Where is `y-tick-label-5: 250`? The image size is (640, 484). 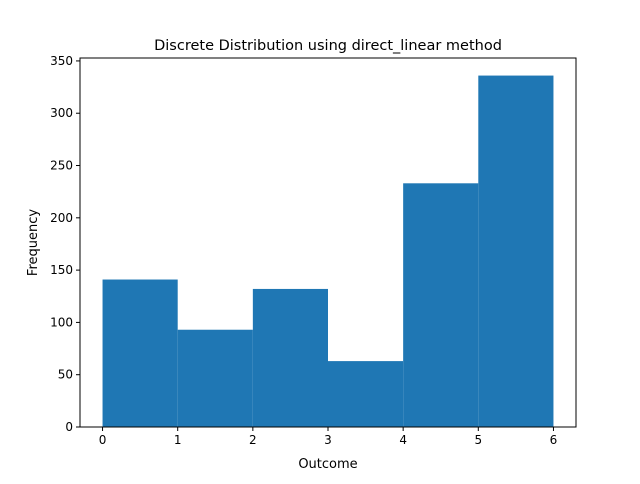 y-tick-label-5: 250 is located at coordinates (61, 166).